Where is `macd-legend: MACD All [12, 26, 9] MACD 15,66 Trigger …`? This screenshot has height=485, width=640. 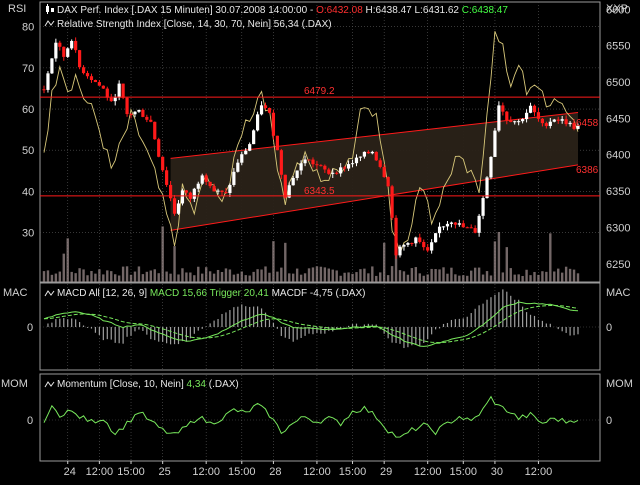 macd-legend: MACD All [12, 26, 9] MACD 15,66 Trigger … is located at coordinates (204, 293).